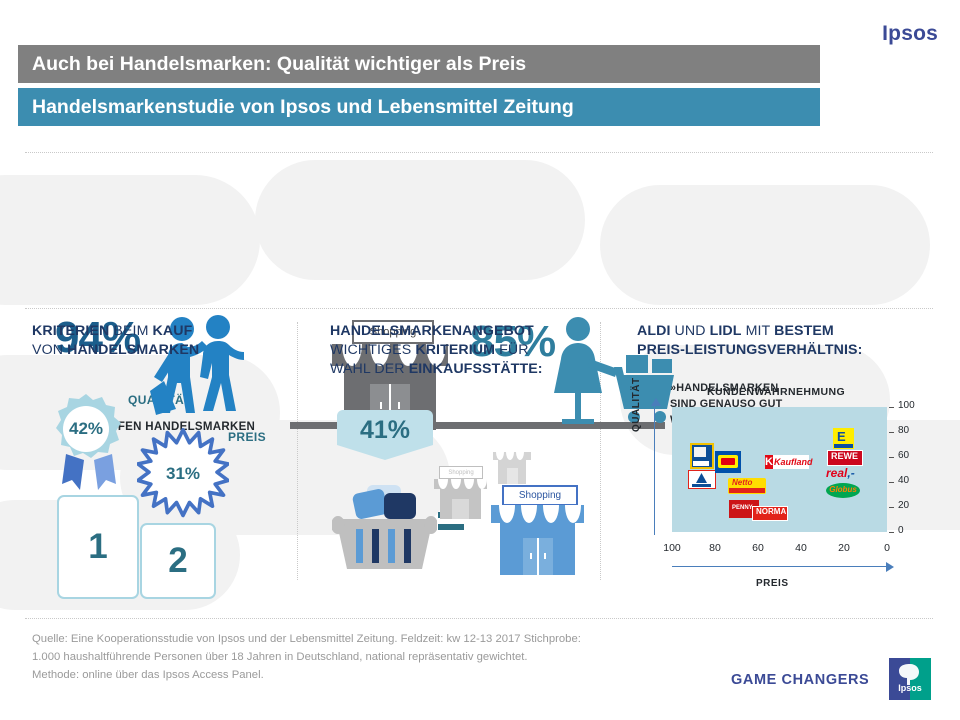  Describe the element at coordinates (369, 369) in the screenshot. I see `heading-wahl-der: WAHL DER` at that location.